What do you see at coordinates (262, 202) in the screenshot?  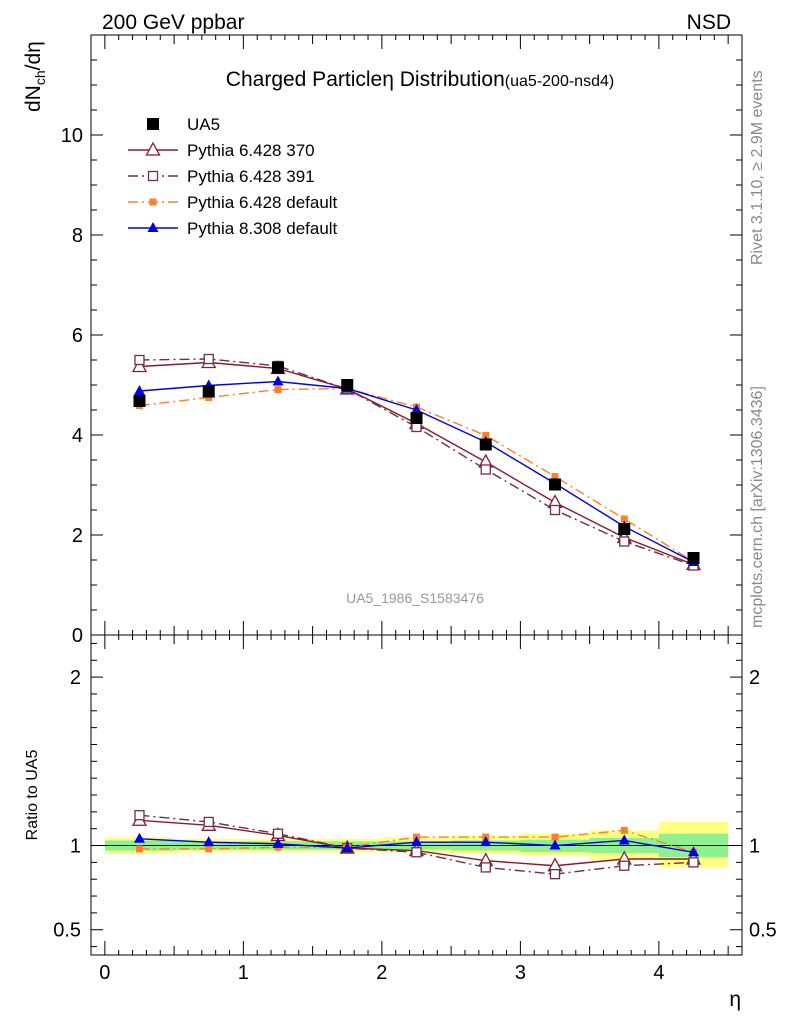 I see `legend-label: Pythia 6.428 default` at bounding box center [262, 202].